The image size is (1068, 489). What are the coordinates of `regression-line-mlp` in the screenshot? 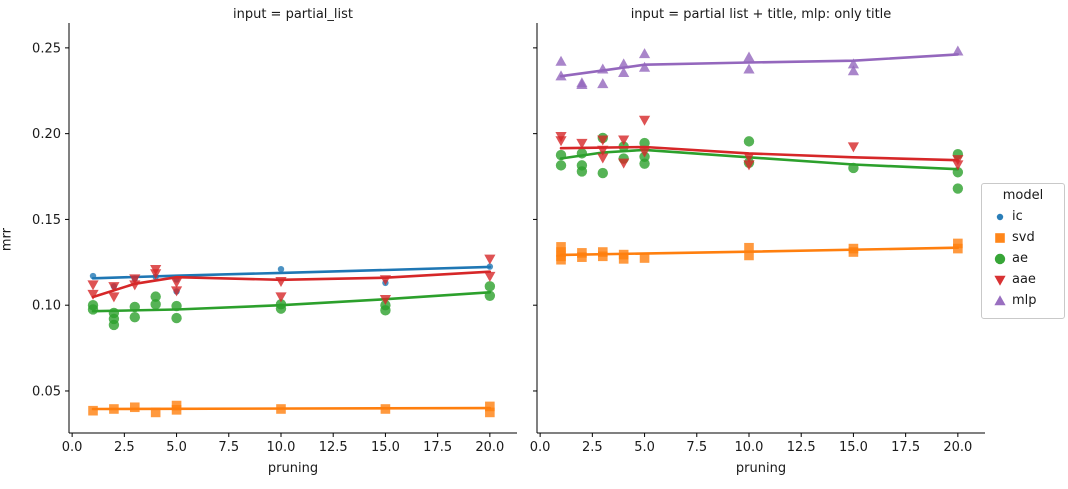 It's located at (759, 65).